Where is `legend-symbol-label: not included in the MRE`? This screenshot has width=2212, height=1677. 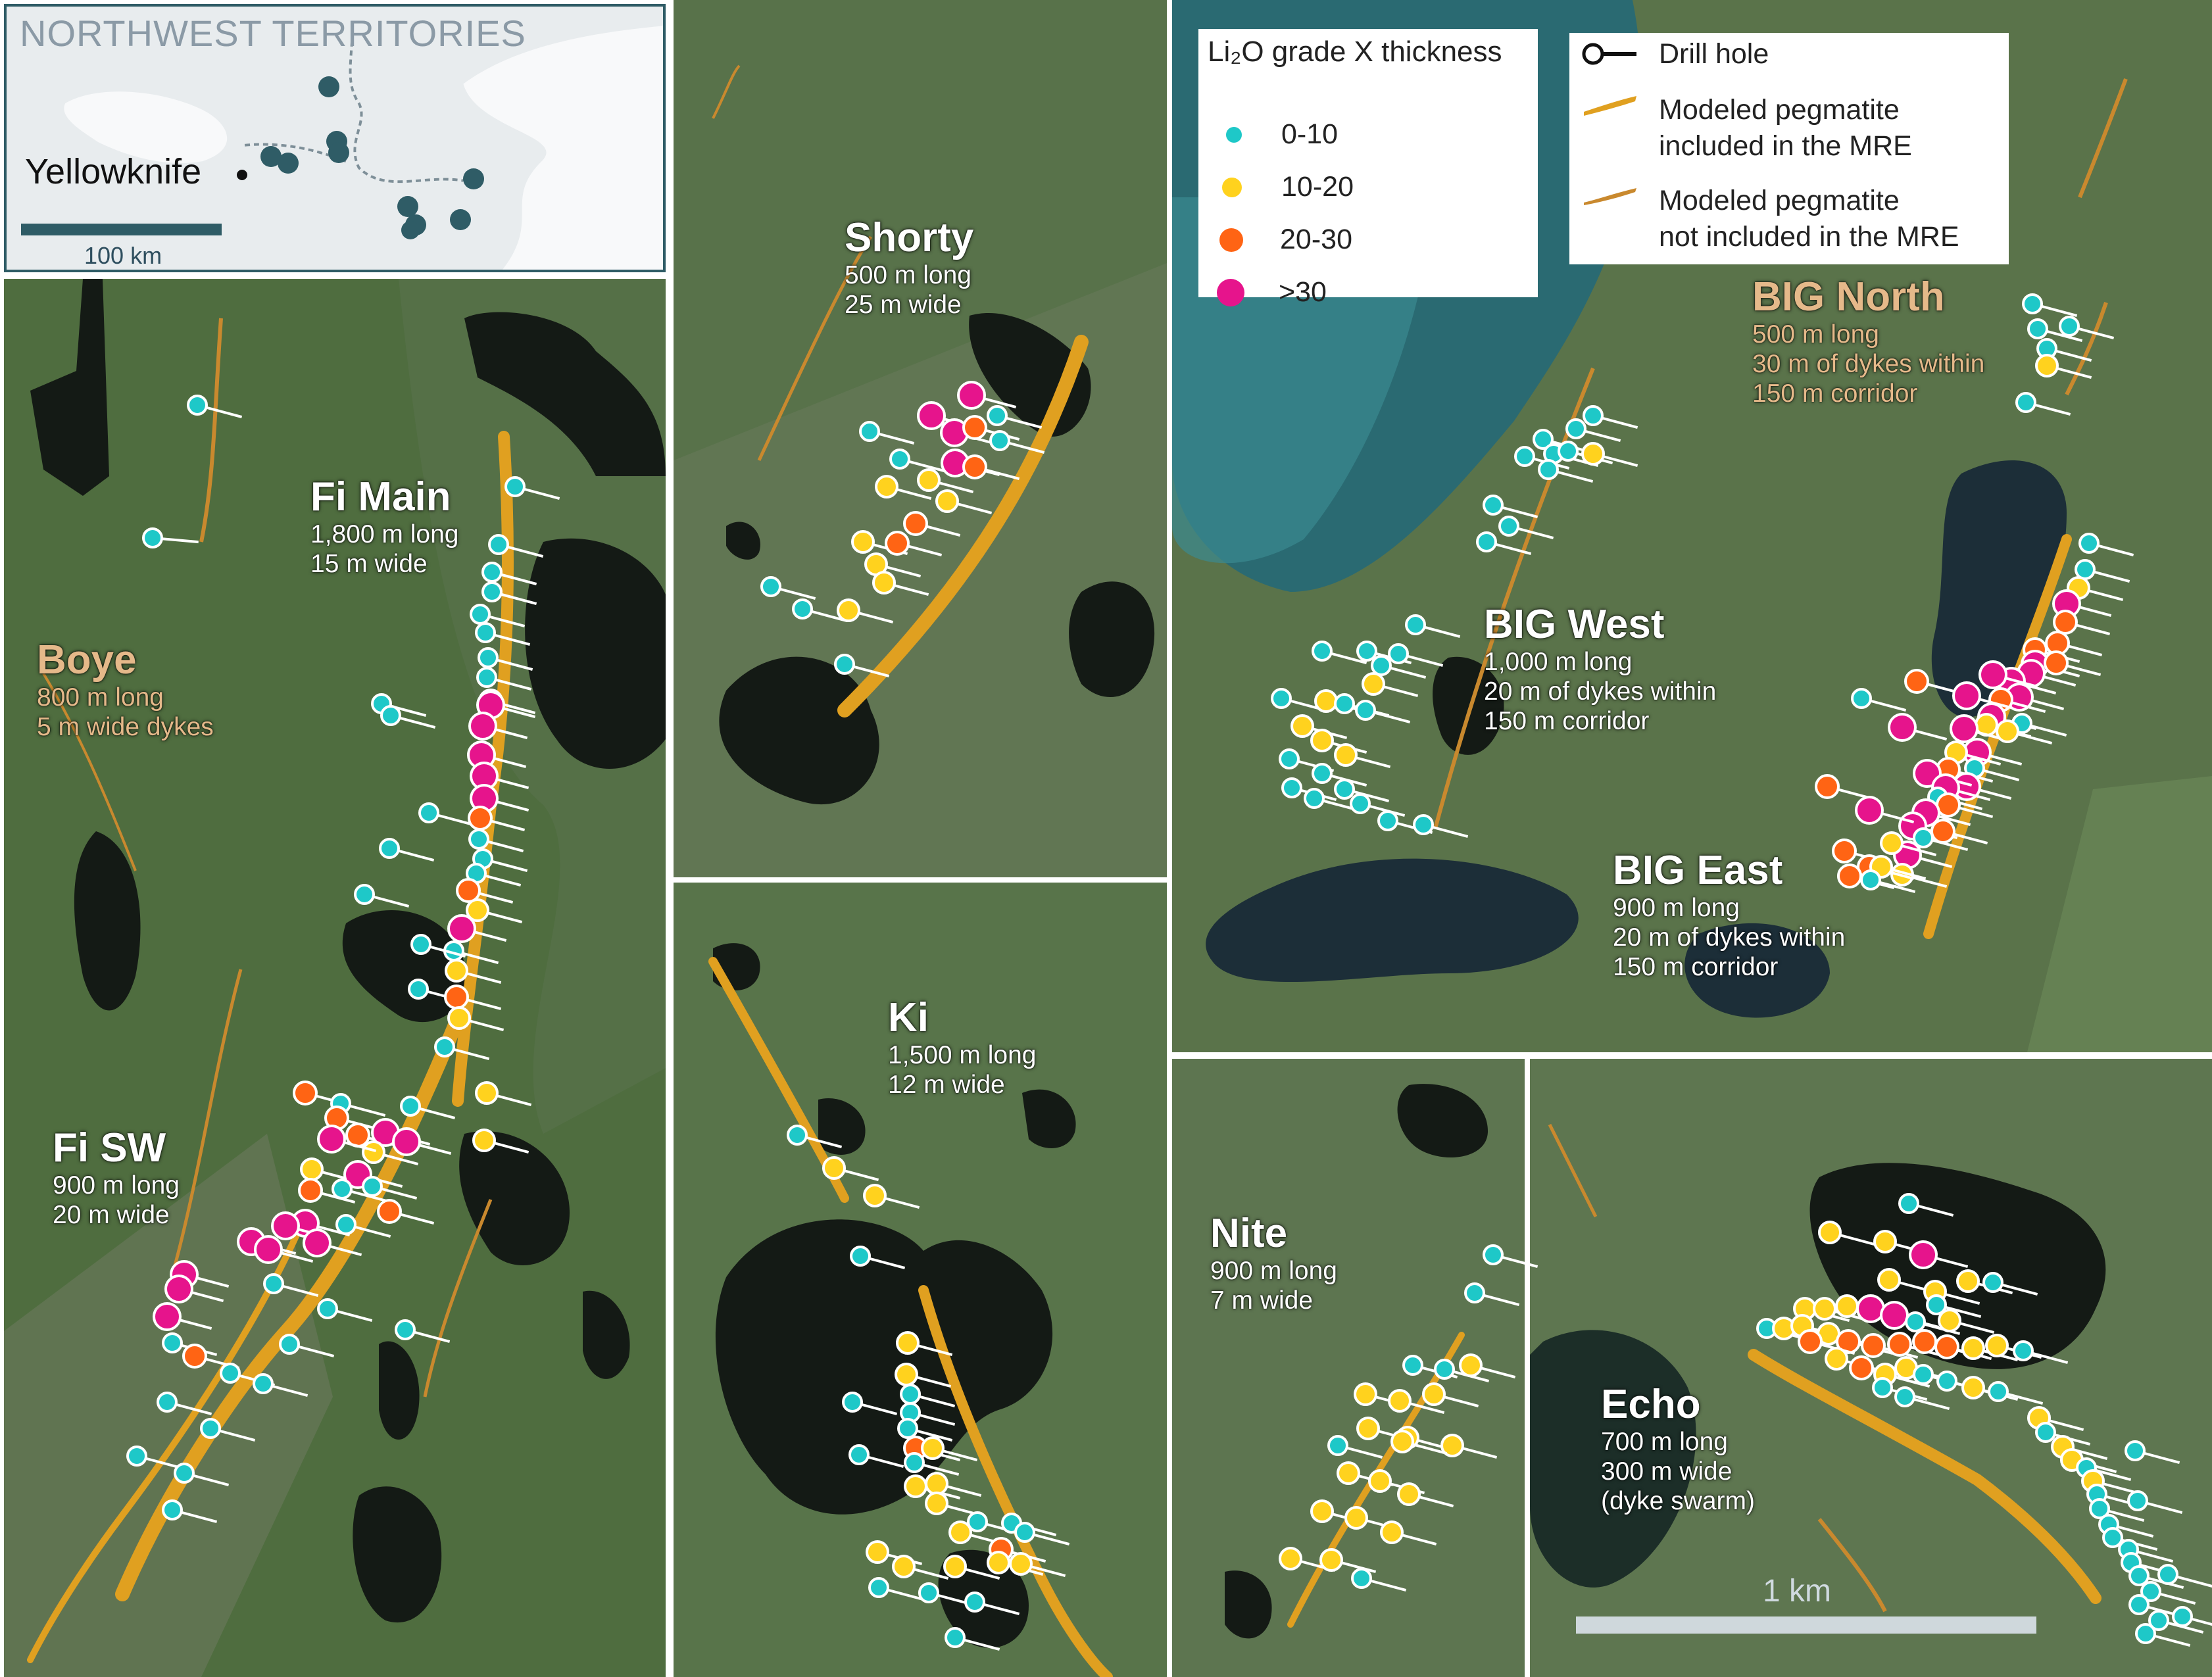
legend-symbol-label: not included in the MRE is located at coordinates (1809, 237).